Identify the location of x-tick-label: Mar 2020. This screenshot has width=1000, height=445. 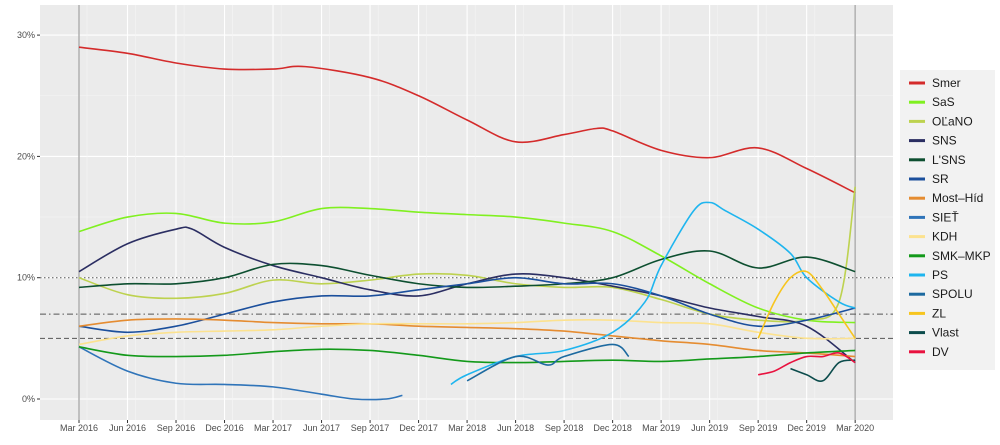
(855, 428).